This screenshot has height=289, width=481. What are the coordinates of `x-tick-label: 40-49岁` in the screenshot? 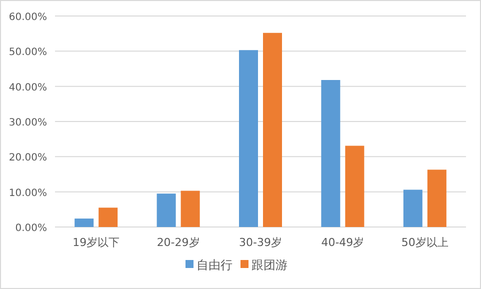 It's located at (342, 242).